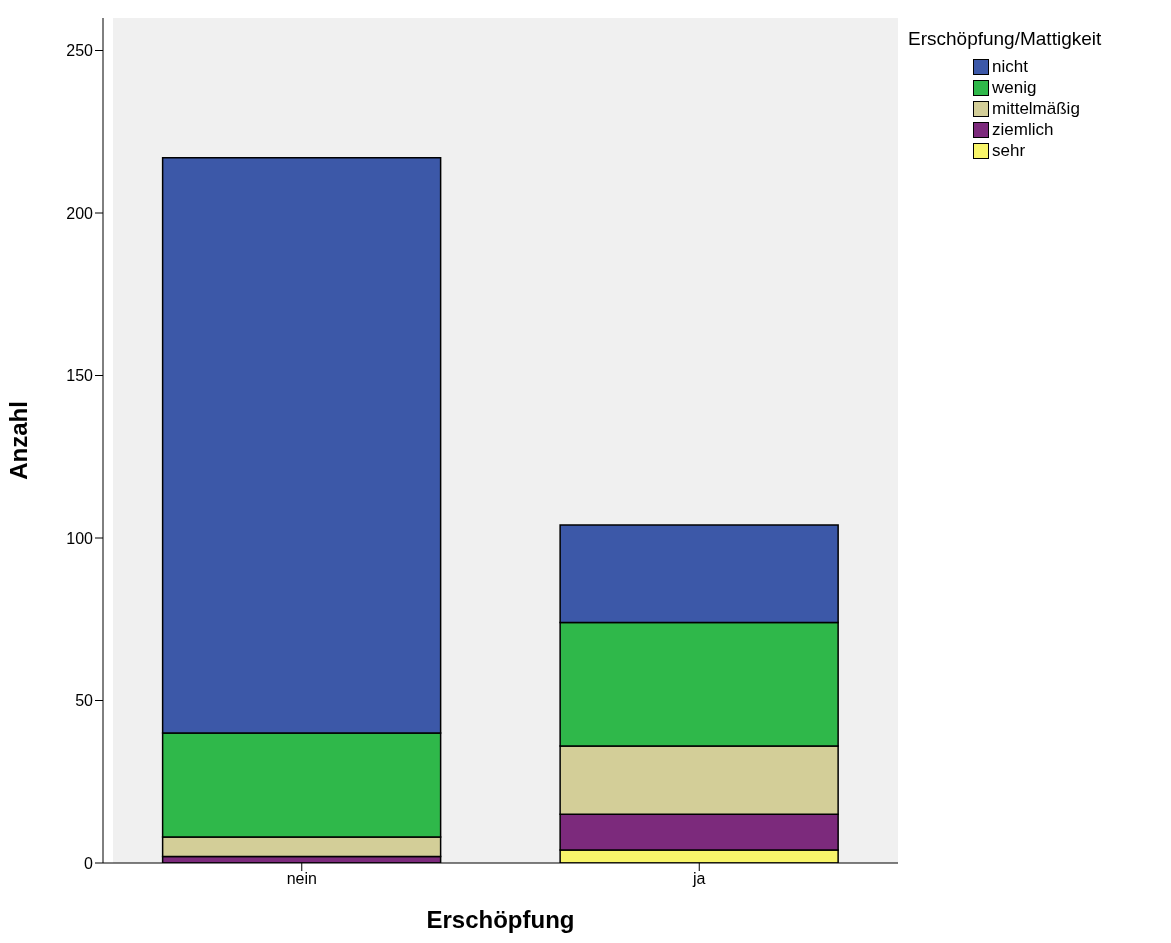 This screenshot has width=1171, height=943. Describe the element at coordinates (1023, 129) in the screenshot. I see `legend-label: ziemlich` at that location.